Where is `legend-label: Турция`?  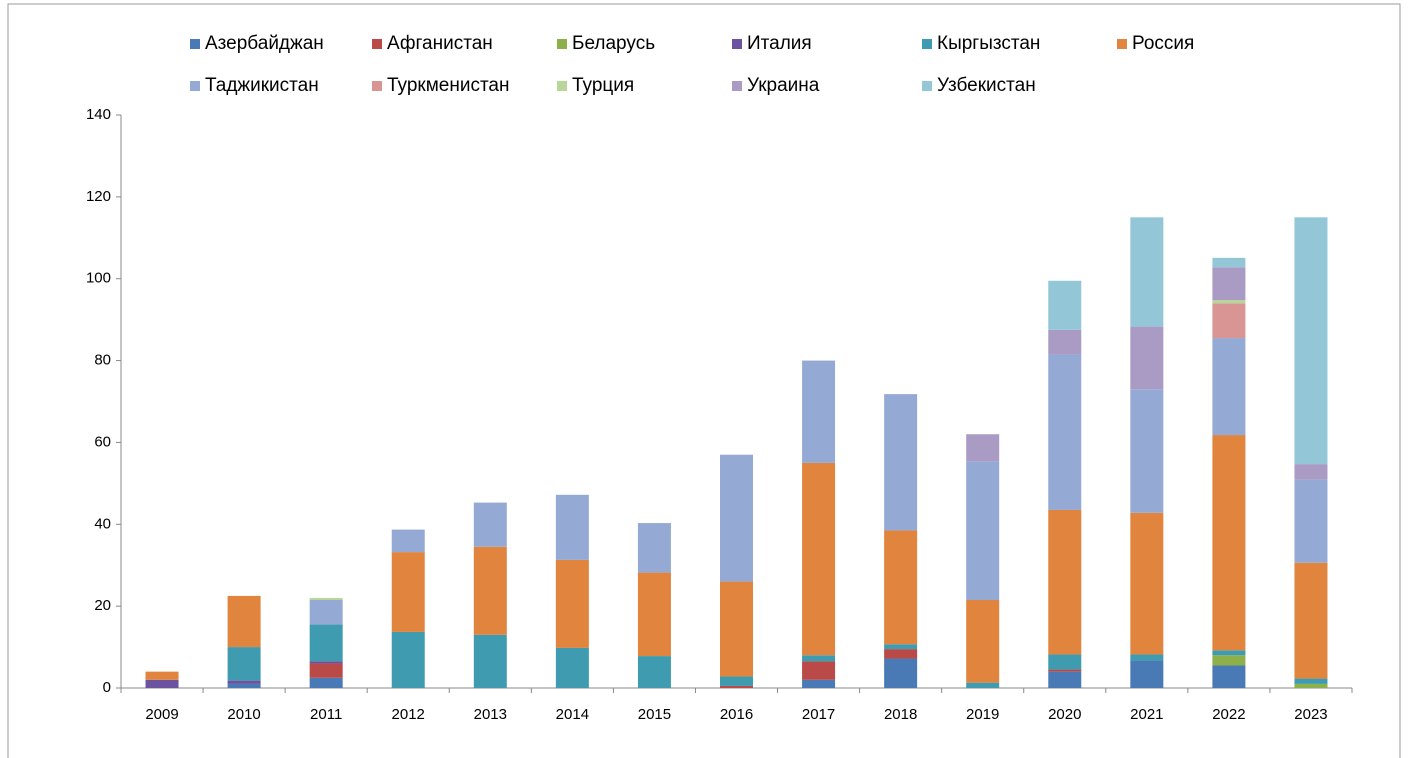 legend-label: Турция is located at coordinates (603, 85).